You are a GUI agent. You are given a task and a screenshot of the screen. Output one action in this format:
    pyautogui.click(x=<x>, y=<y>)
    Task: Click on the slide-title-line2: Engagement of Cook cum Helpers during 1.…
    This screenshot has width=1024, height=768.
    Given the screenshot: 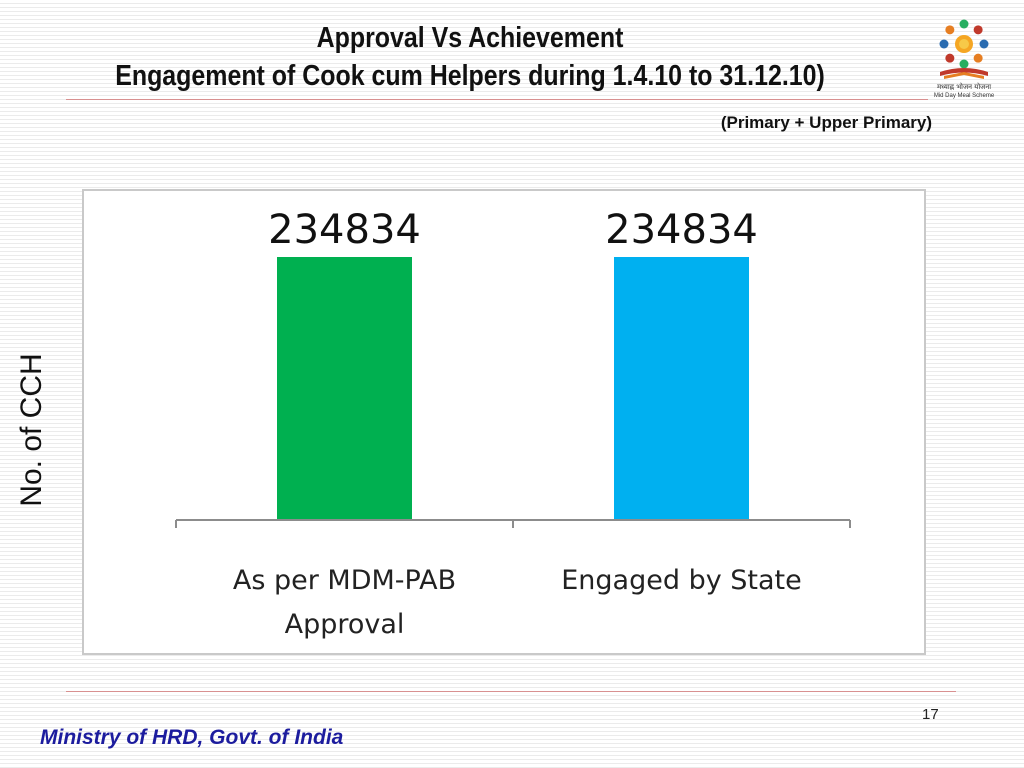 What is the action you would take?
    pyautogui.click(x=470, y=76)
    